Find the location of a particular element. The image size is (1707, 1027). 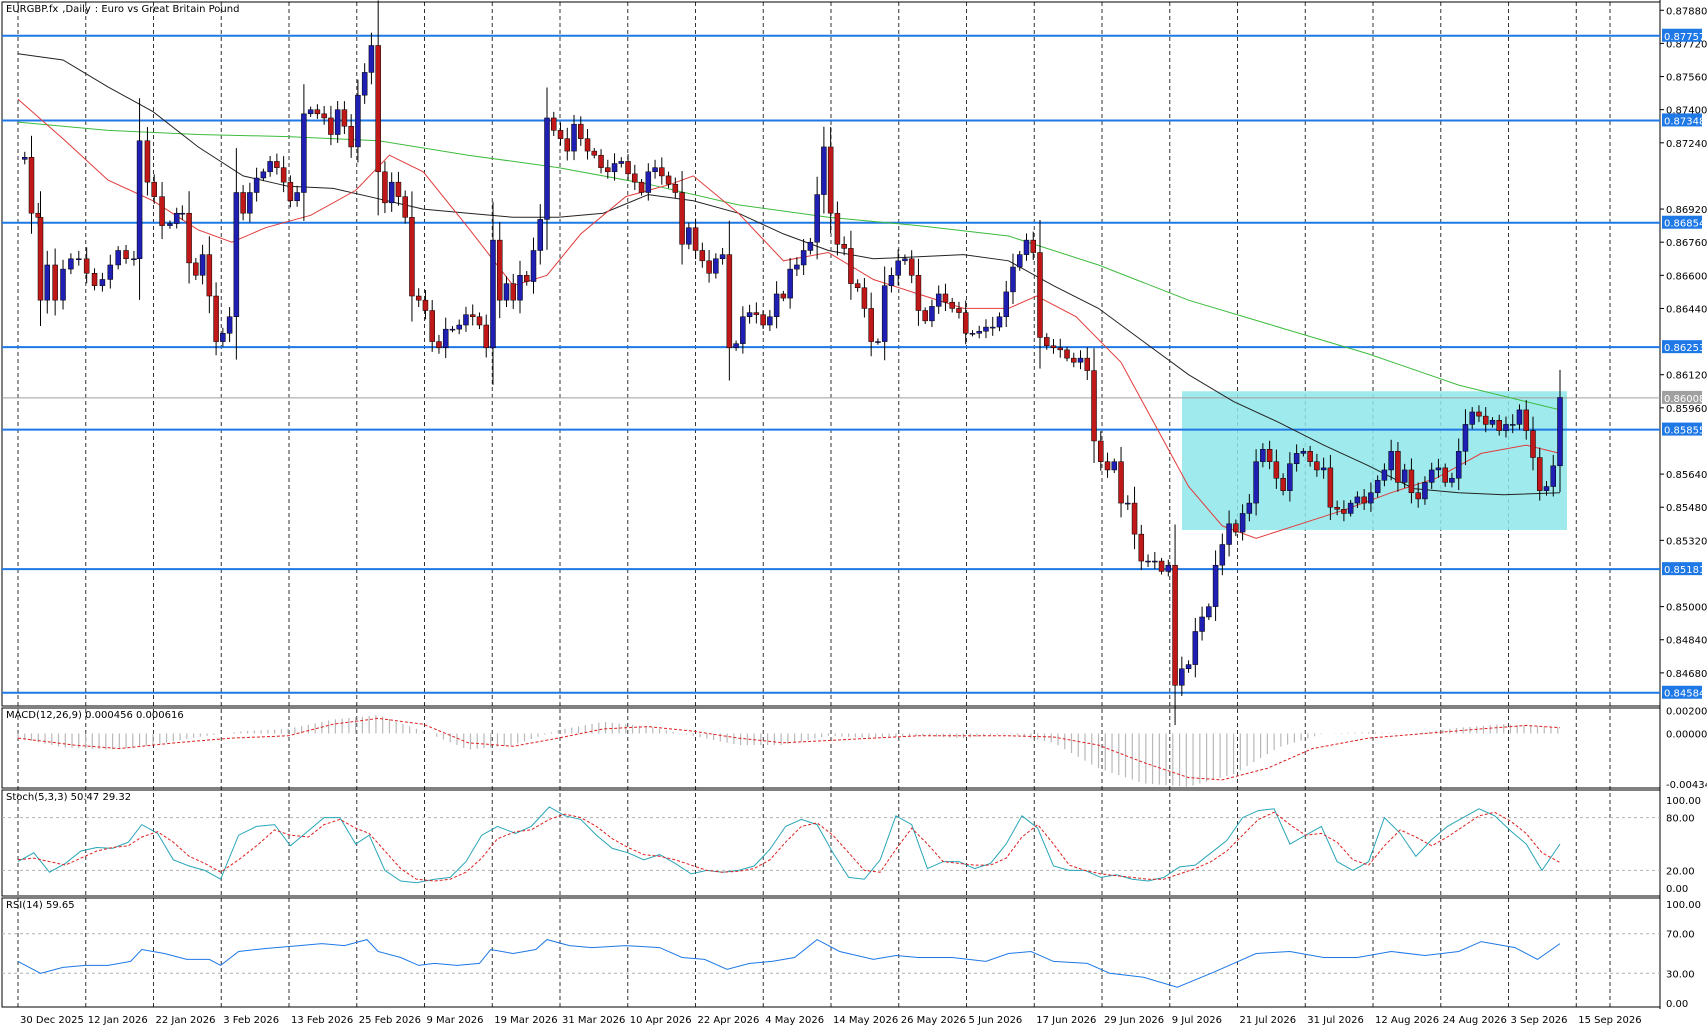

date-tick-label: 31 Mar 2026 is located at coordinates (593, 1020).